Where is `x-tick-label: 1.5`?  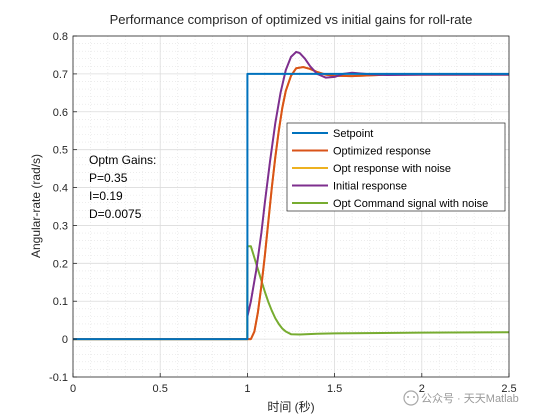
x-tick-label: 1.5 is located at coordinates (334, 389).